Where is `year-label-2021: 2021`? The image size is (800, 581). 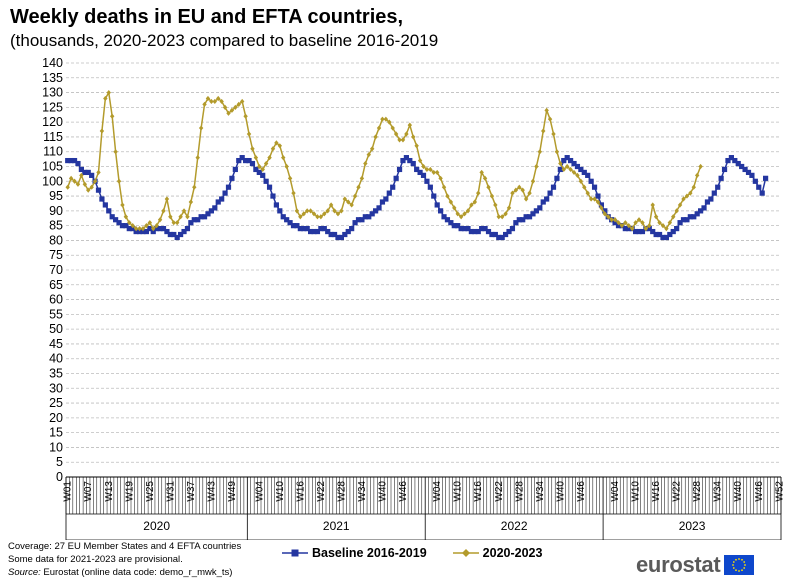 year-label-2021: 2021 is located at coordinates (336, 526).